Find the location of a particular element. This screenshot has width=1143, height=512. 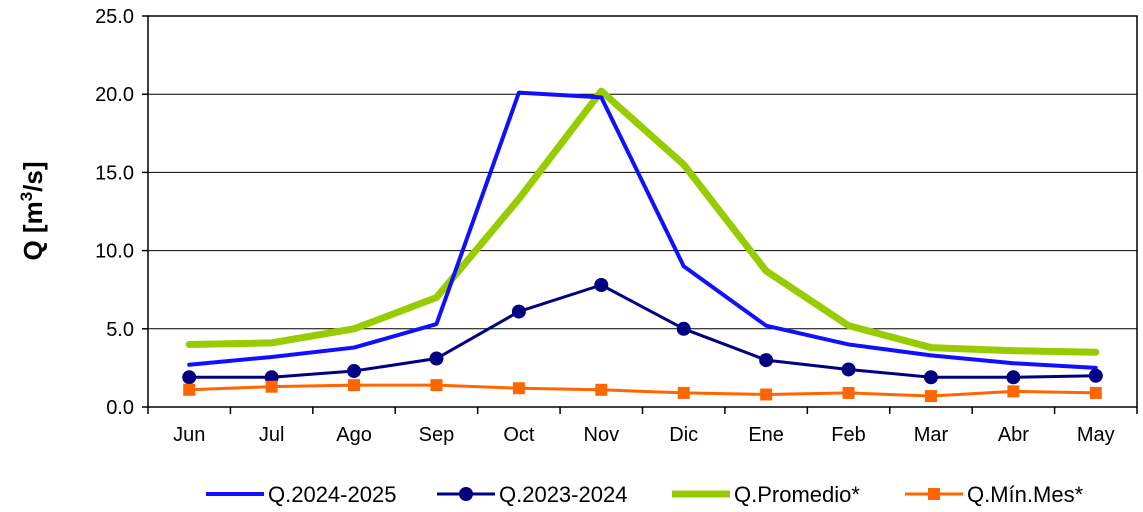

x-tick-label: Mar is located at coordinates (931, 435).